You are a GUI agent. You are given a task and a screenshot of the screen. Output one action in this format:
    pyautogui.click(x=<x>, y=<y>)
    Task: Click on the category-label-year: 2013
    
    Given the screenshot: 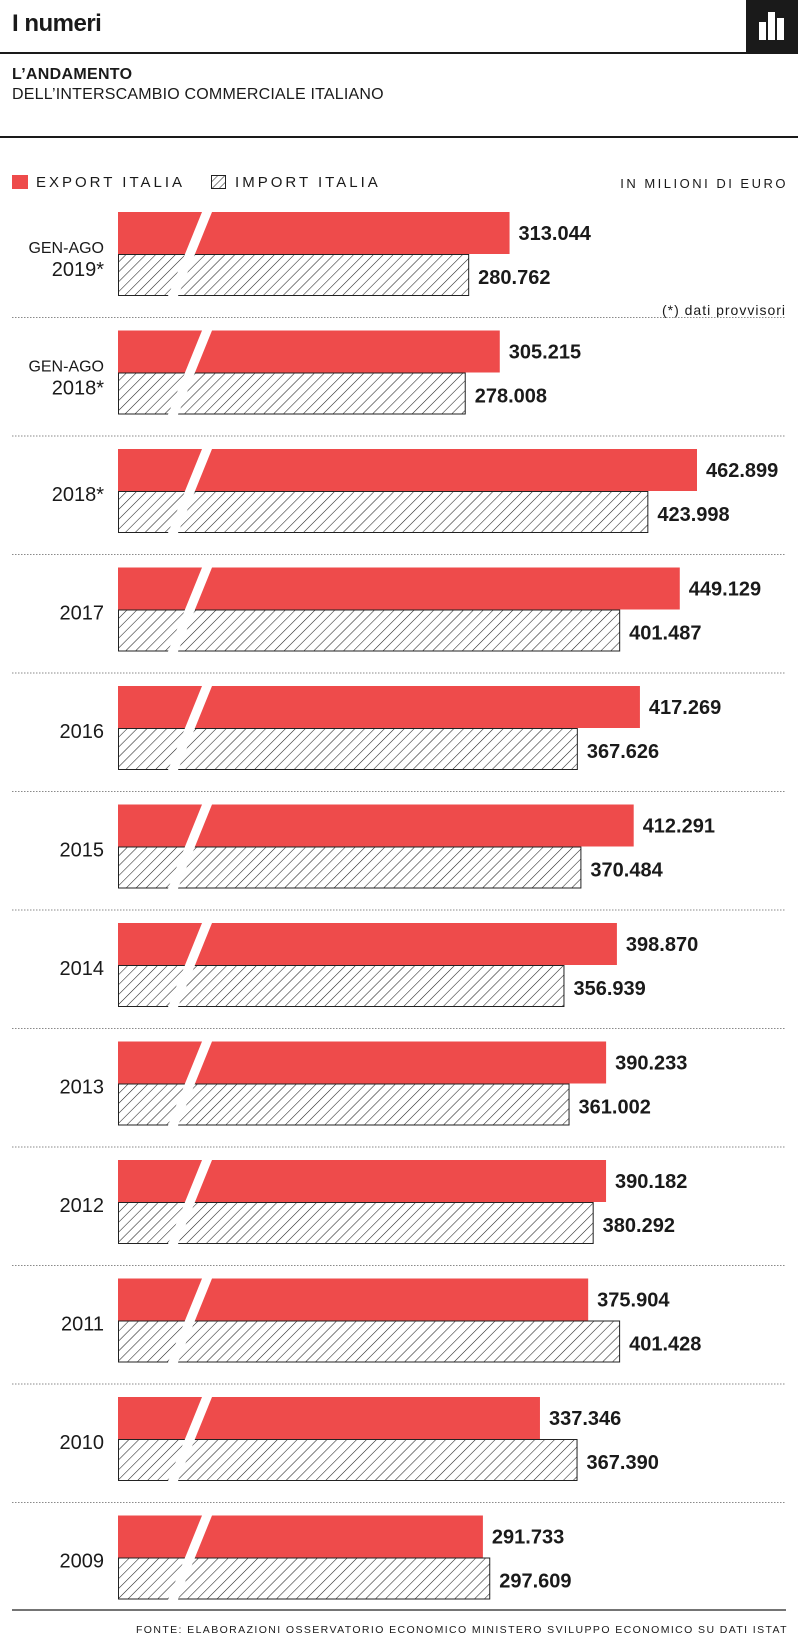 What is the action you would take?
    pyautogui.click(x=82, y=1088)
    